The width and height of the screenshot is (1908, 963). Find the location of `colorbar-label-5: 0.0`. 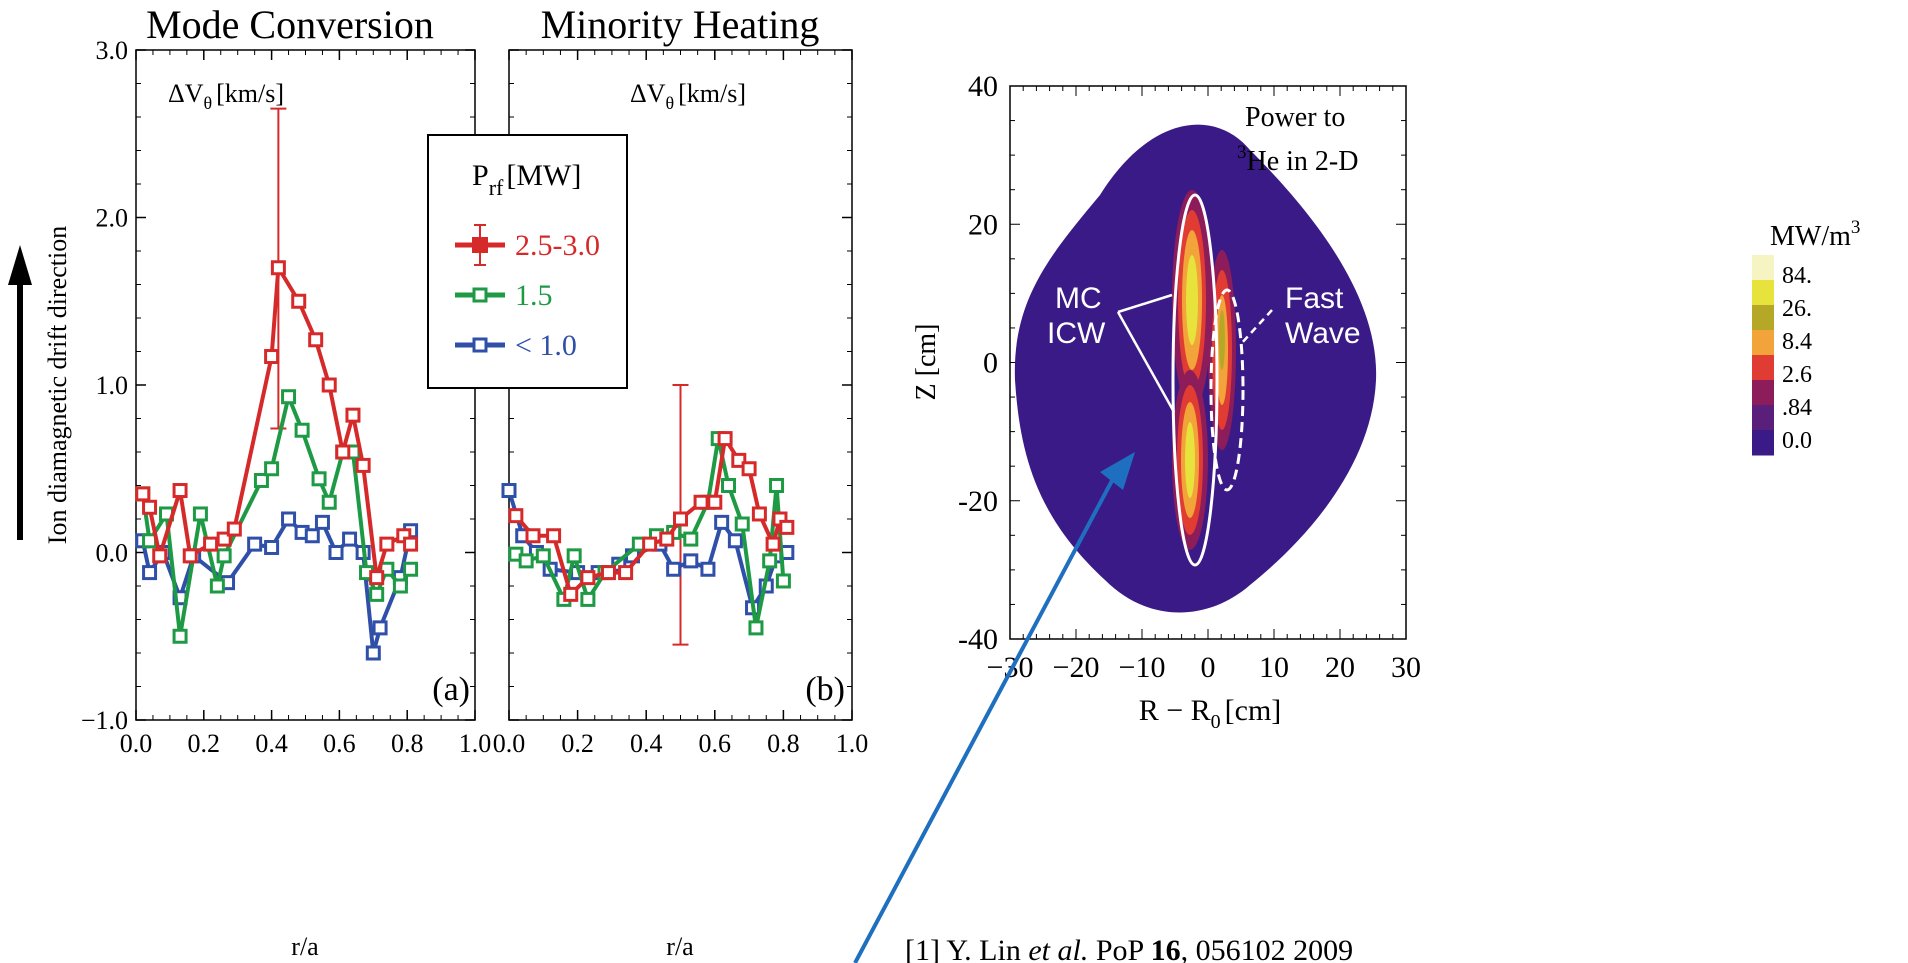

colorbar-label-5: 0.0 is located at coordinates (1797, 441).